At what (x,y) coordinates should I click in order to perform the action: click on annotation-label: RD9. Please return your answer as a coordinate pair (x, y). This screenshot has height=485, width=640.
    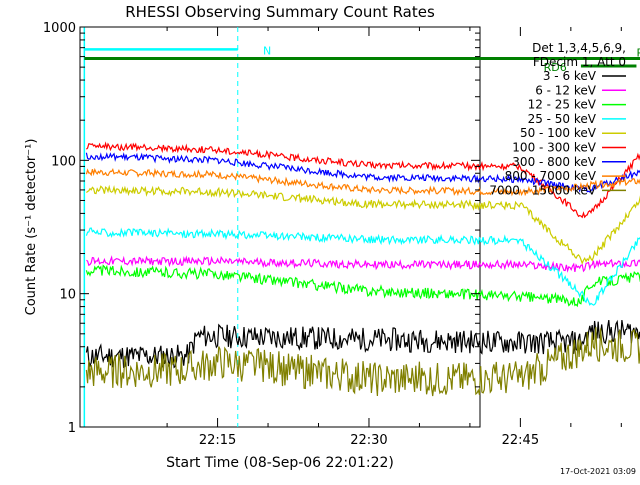
    Looking at the image, I should click on (638, 53).